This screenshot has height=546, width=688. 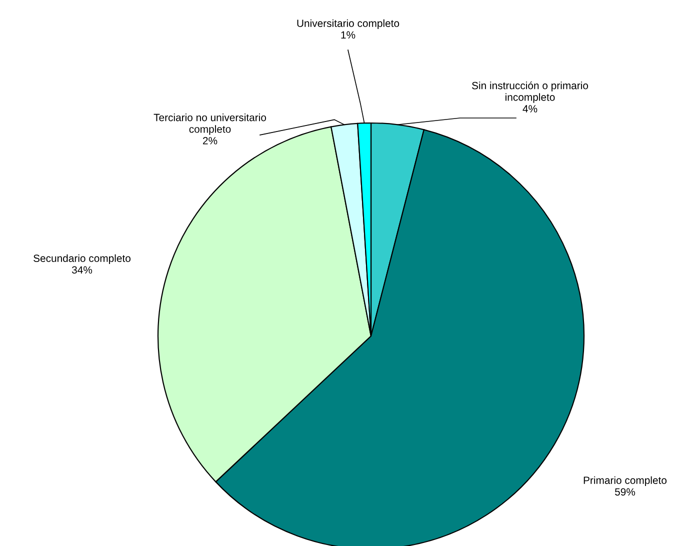 What do you see at coordinates (82, 270) in the screenshot?
I see `data-label: 34%` at bounding box center [82, 270].